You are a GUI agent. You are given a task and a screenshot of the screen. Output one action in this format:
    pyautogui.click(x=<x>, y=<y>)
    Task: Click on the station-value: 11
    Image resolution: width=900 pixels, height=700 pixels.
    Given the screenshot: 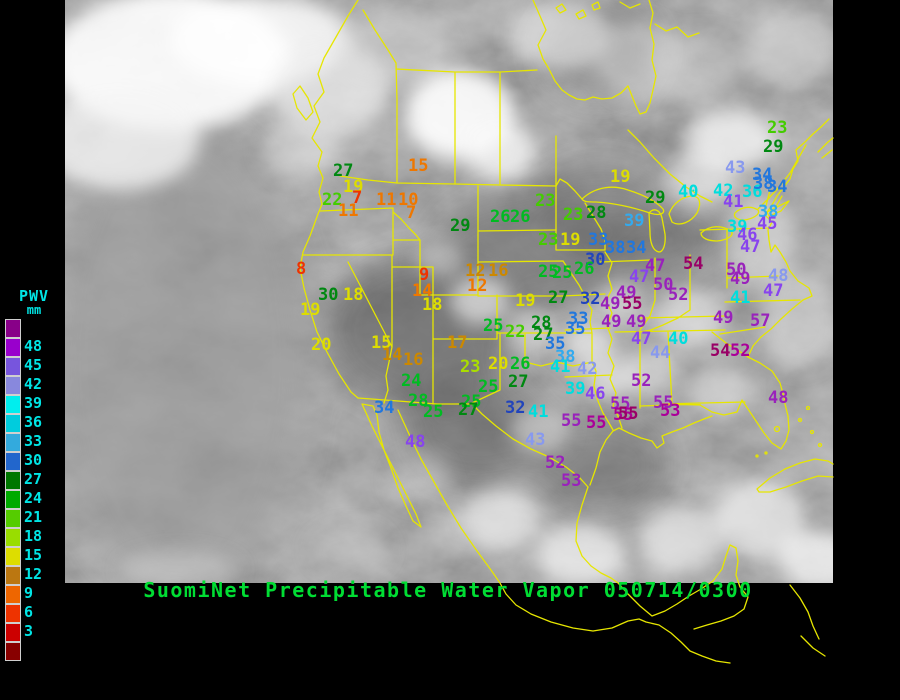 What is the action you would take?
    pyautogui.click(x=348, y=211)
    